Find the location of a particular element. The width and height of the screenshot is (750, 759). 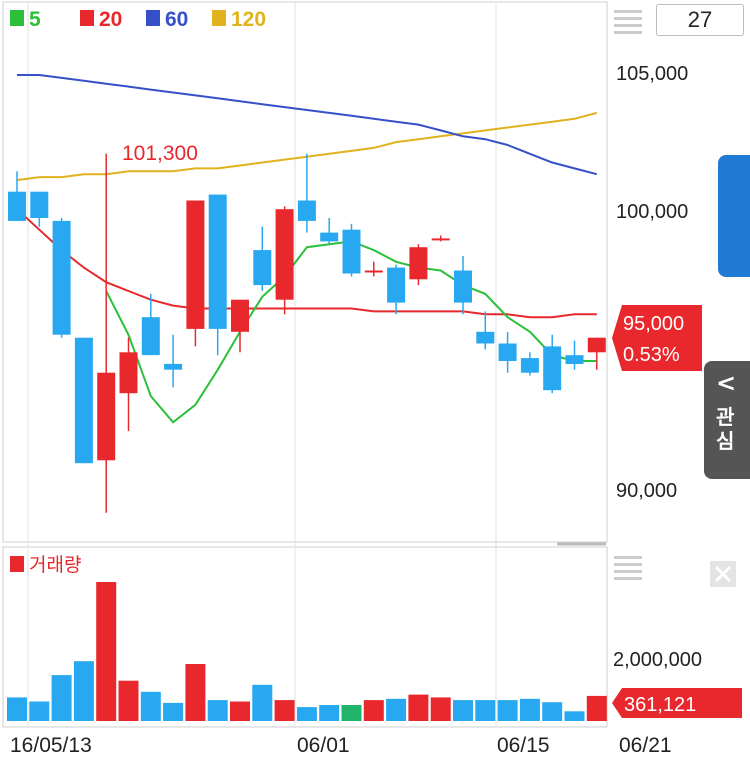

price-axis: 105,000 100,000 90,000 is located at coordinates (652, 282).